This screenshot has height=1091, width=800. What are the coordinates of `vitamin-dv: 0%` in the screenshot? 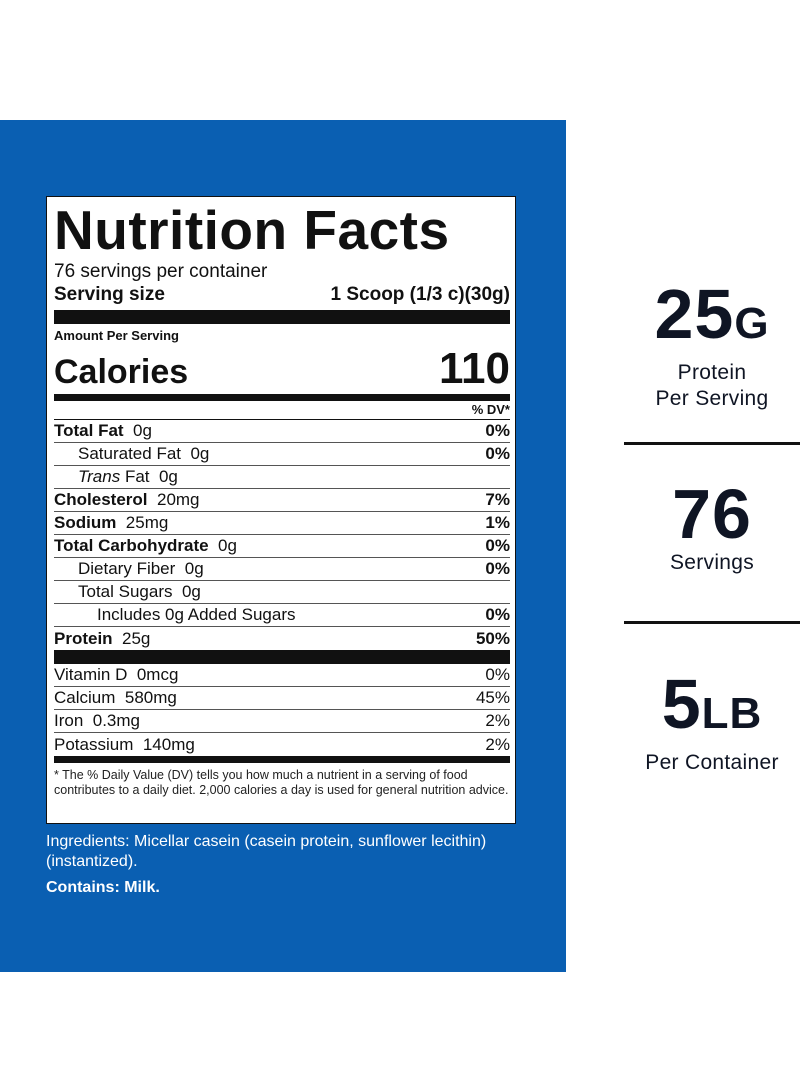 It's located at (497, 674).